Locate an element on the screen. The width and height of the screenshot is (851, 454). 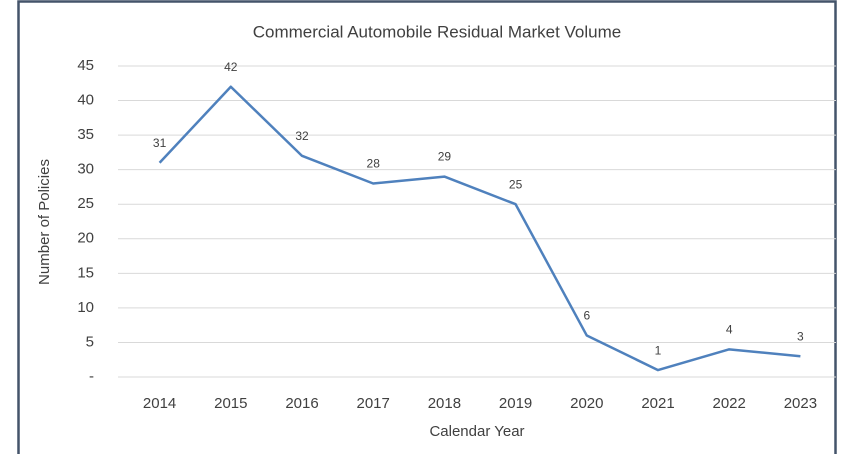
y-tick-label: 30 is located at coordinates (85, 169).